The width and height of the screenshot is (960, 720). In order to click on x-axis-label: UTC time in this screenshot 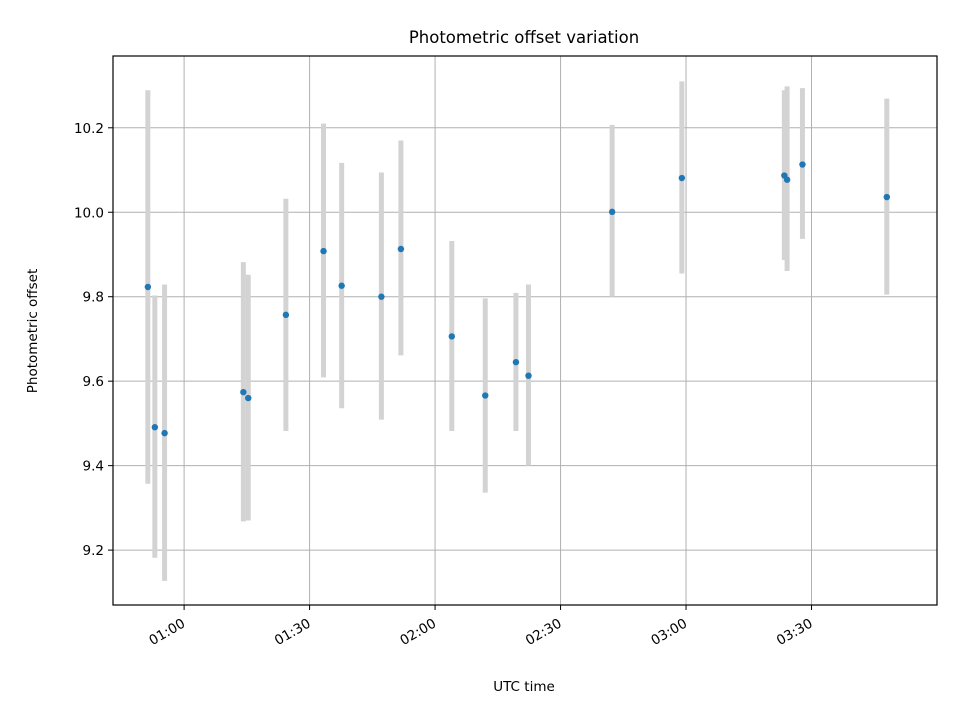, I will do `click(524, 687)`.